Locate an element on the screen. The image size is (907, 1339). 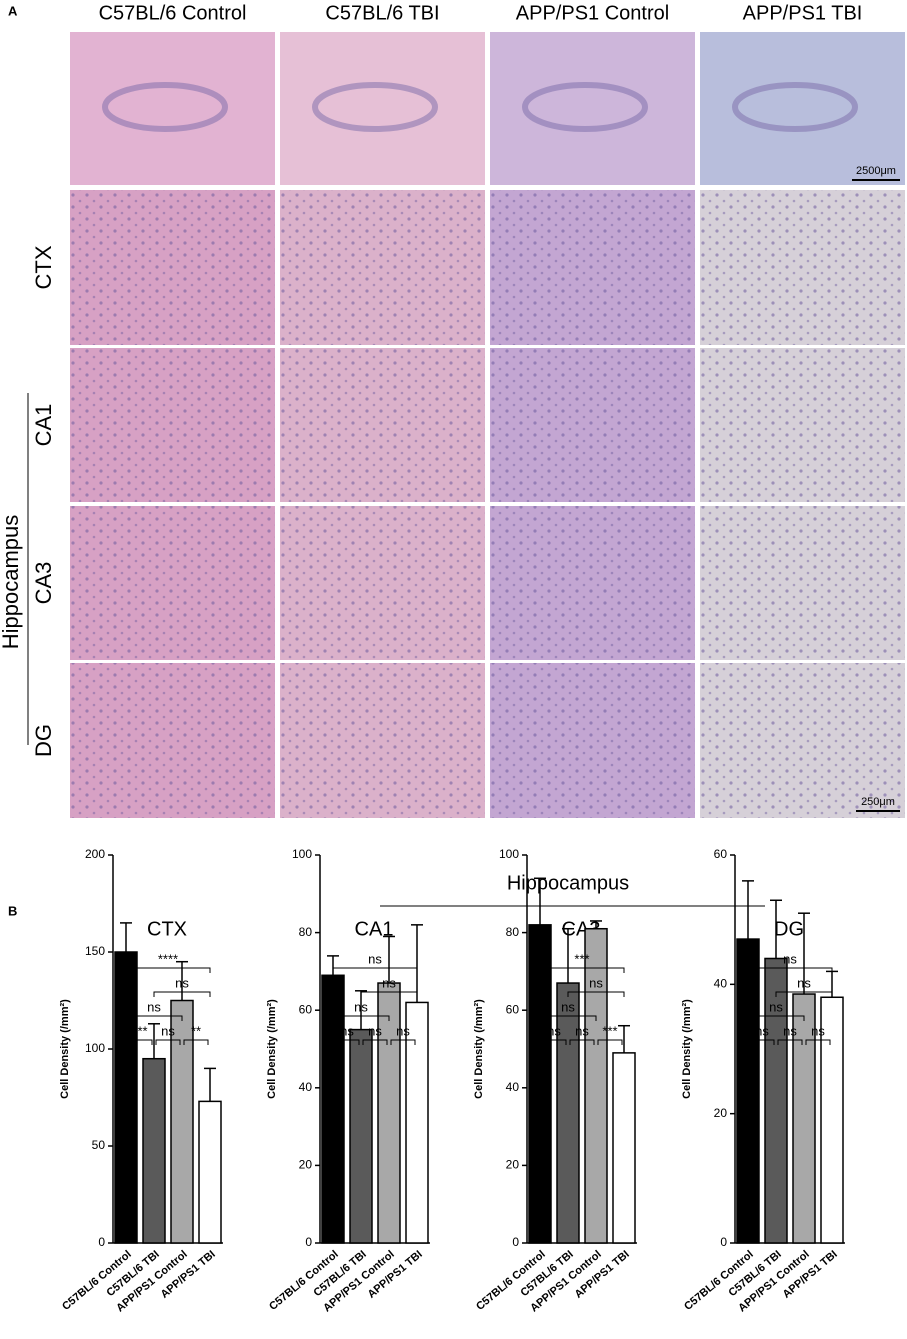
scale-bar-label: 2500μm is located at coordinates (876, 171).